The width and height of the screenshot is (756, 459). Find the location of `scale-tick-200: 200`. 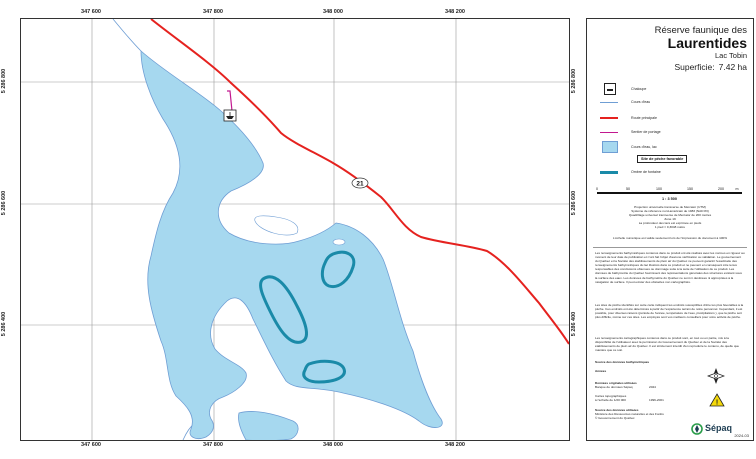

scale-tick-200: 200 is located at coordinates (721, 189).